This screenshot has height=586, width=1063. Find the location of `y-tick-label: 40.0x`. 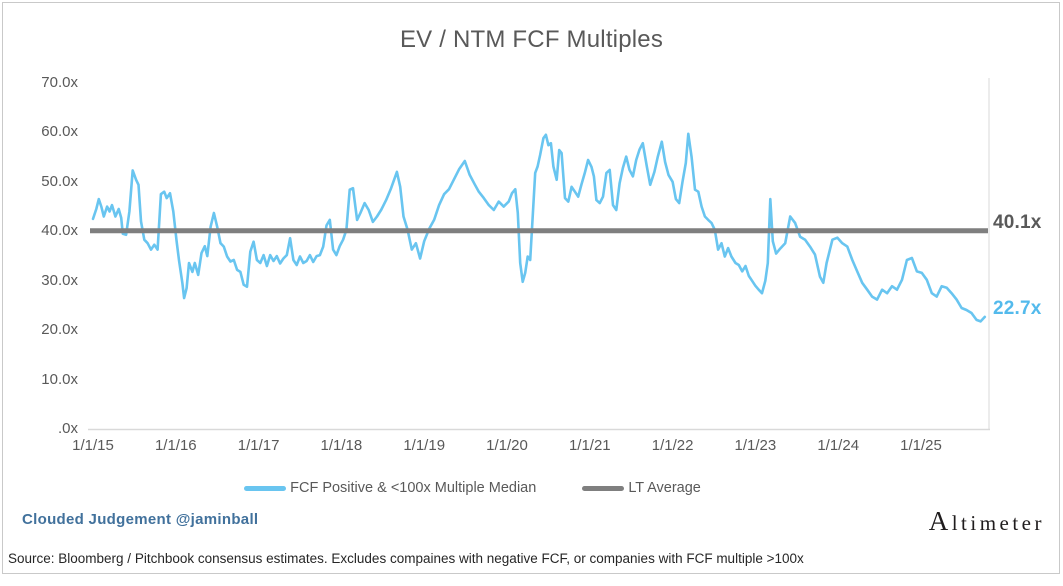

y-tick-label: 40.0x is located at coordinates (59, 231).